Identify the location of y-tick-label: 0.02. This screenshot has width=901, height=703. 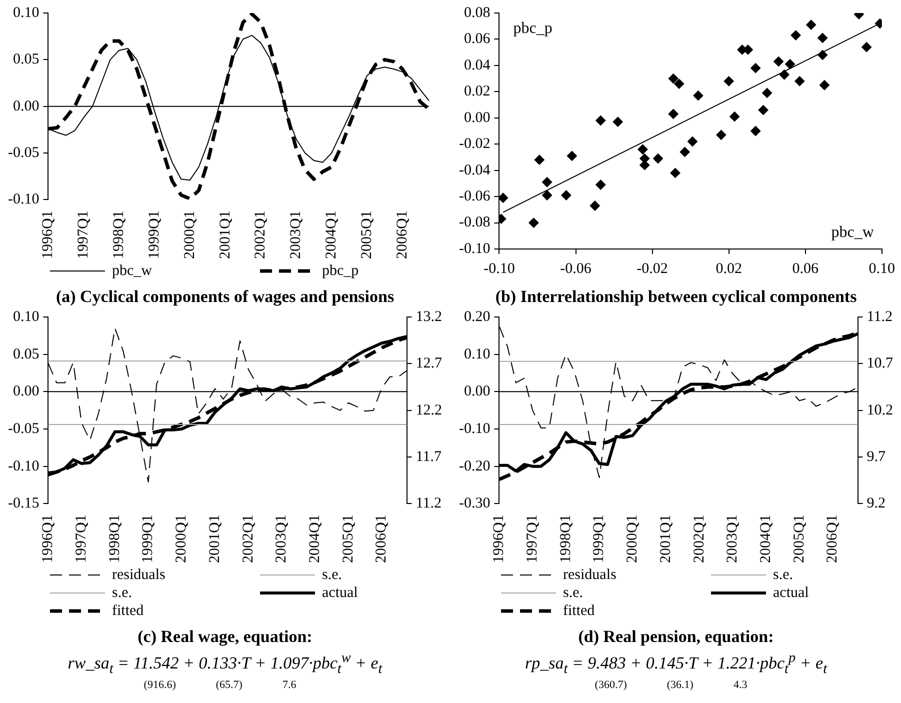
(477, 92).